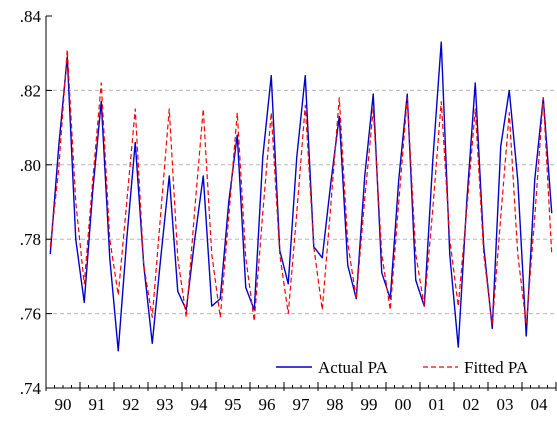 The width and height of the screenshot is (557, 428). Describe the element at coordinates (353, 367) in the screenshot. I see `legend-label-actual: Actual PA` at that location.